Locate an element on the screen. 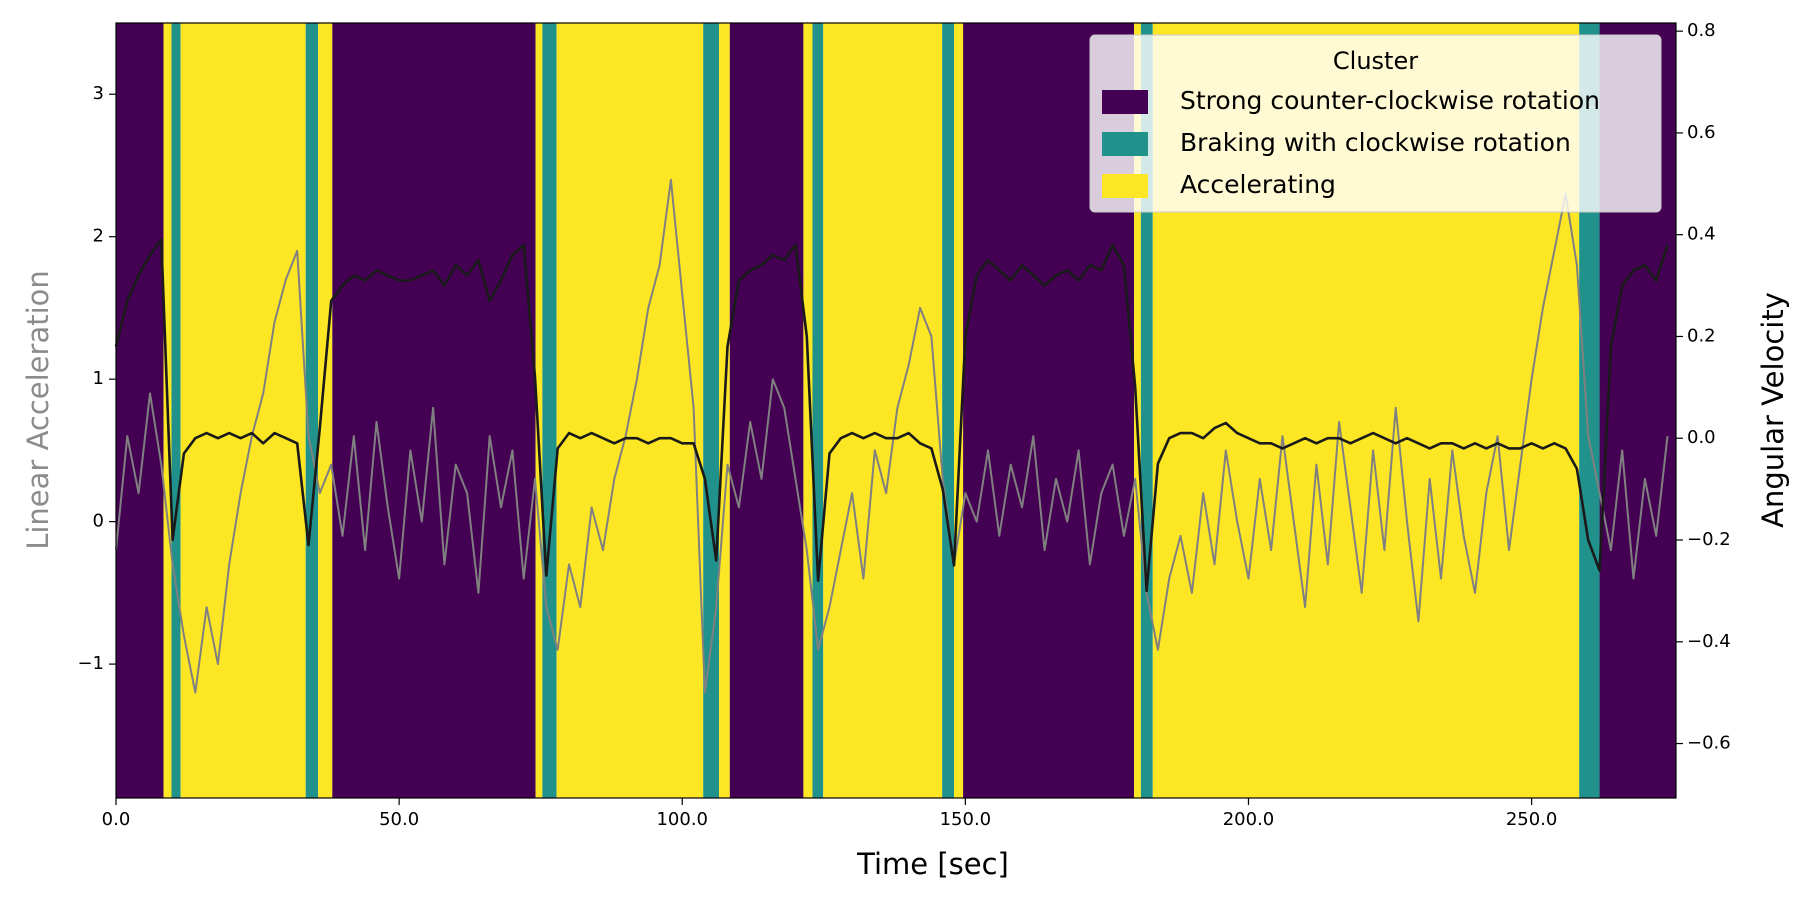 This screenshot has height=900, width=1803. y2-tick-label: −0.4 is located at coordinates (1709, 641).